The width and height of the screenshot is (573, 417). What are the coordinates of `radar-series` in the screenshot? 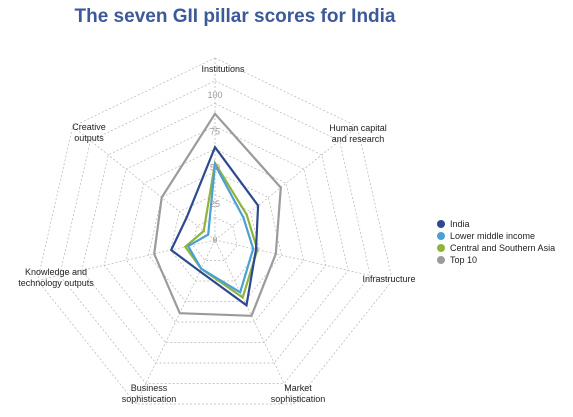 It's located at (217, 214).